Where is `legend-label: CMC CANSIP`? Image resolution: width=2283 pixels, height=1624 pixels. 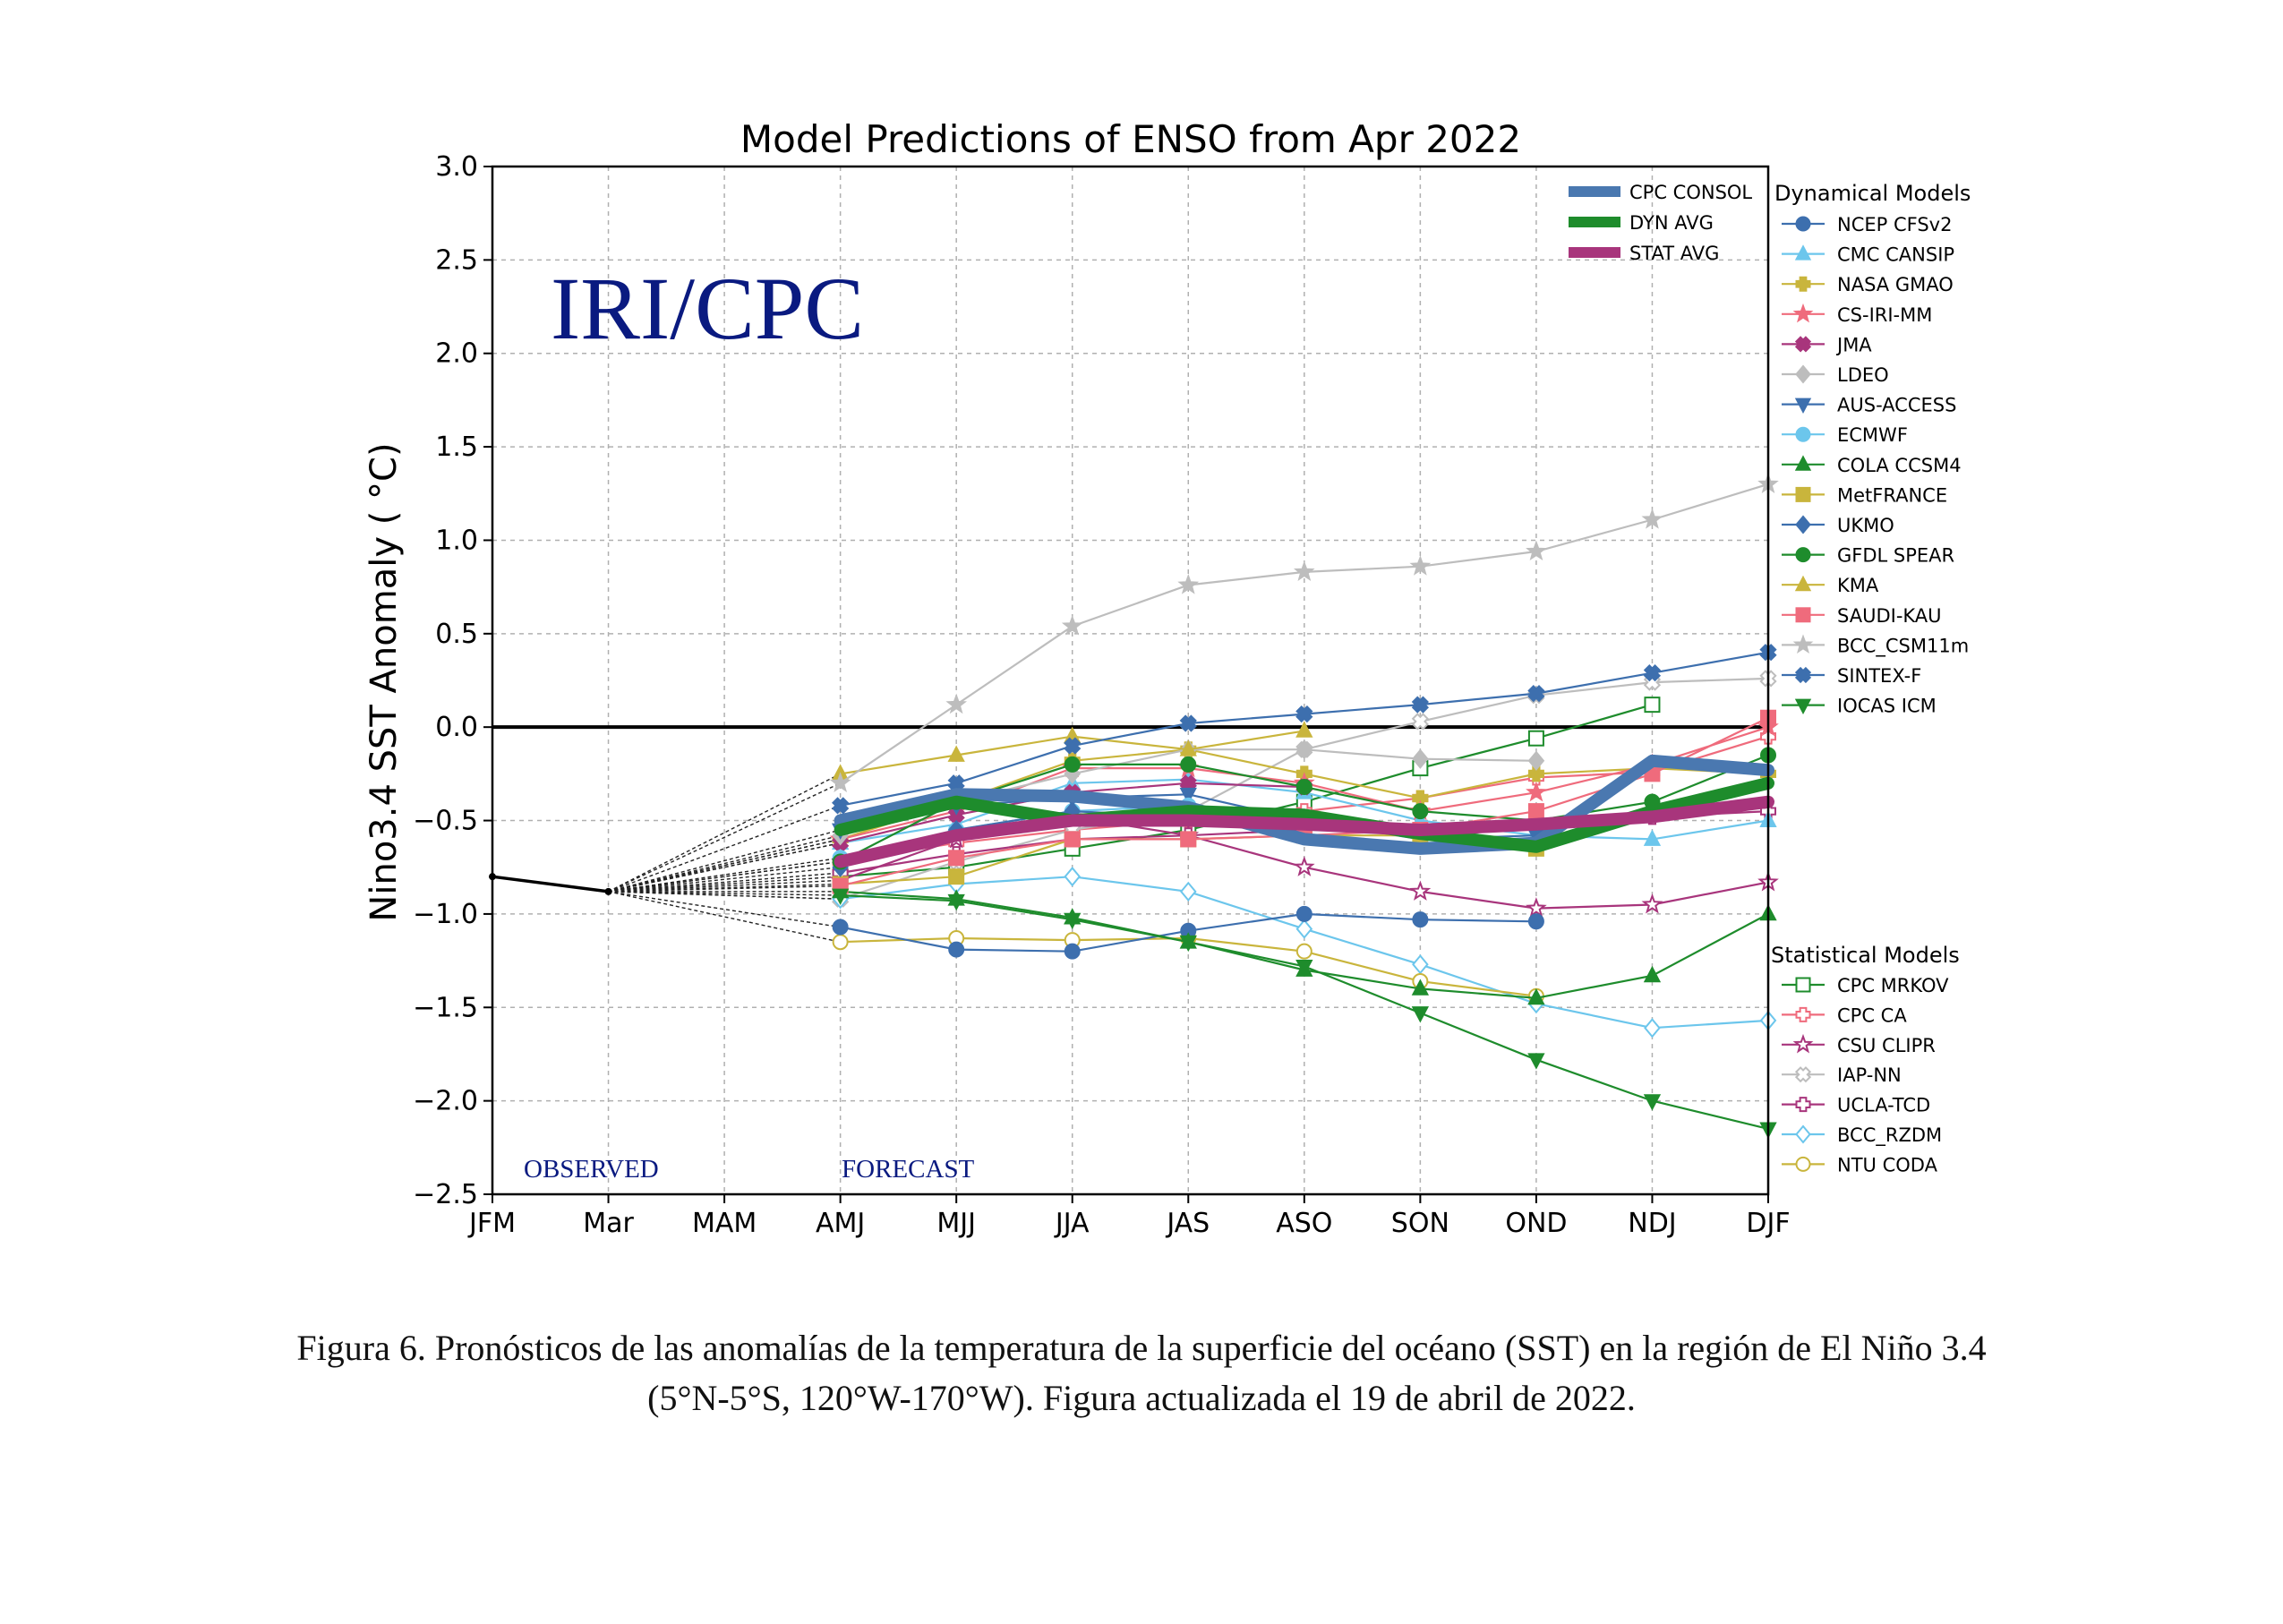
legend-label: CMC CANSIP is located at coordinates (1895, 255).